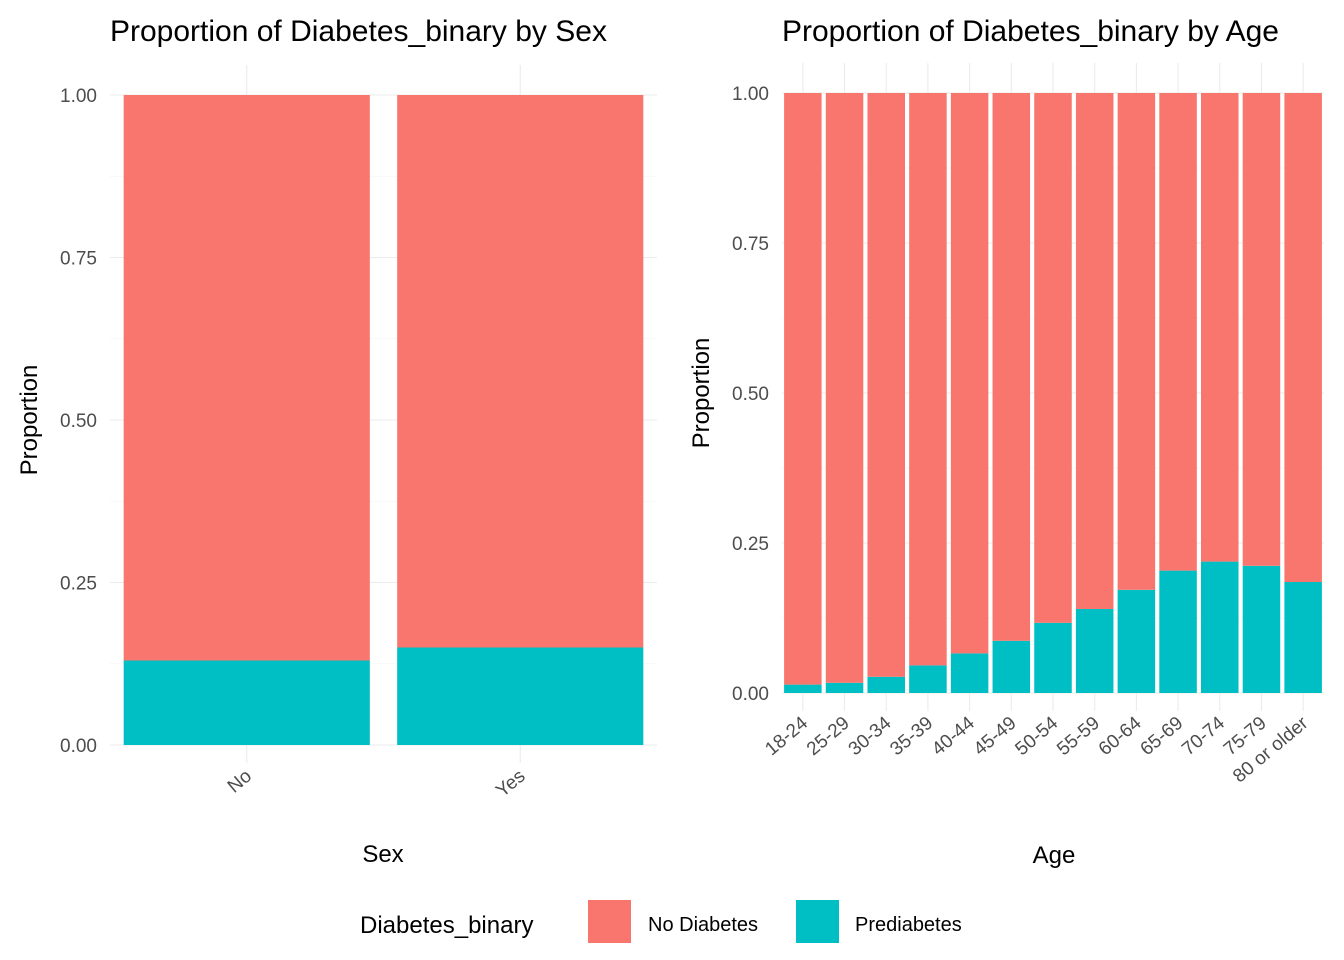  Describe the element at coordinates (1054, 855) in the screenshot. I see `x-axis-title: Age` at that location.